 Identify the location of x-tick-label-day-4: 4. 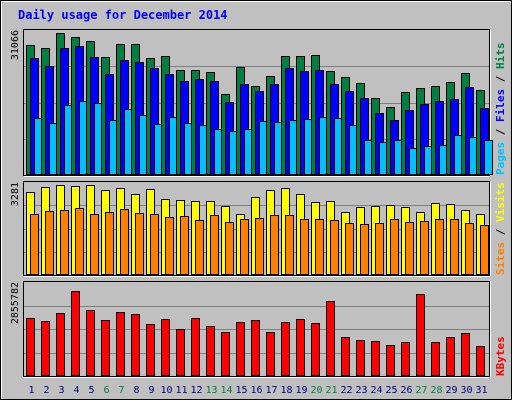
(76, 390).